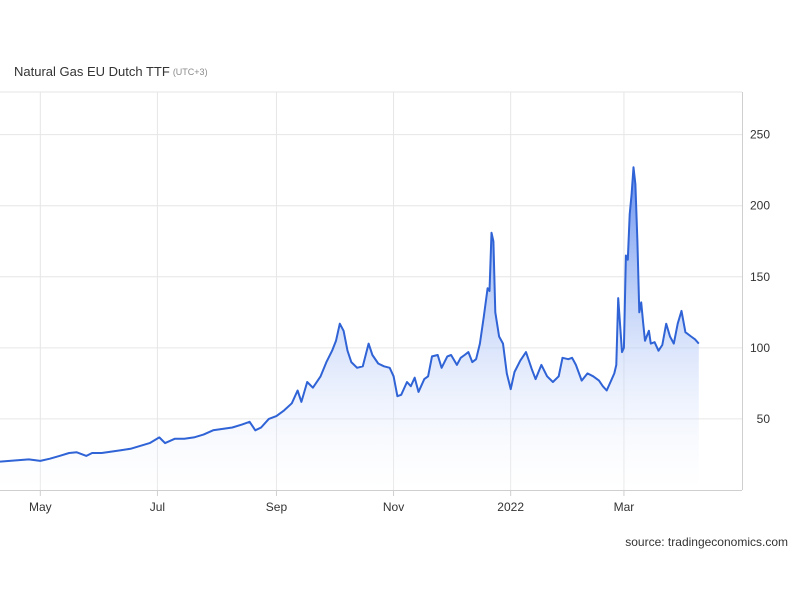 The width and height of the screenshot is (800, 600). What do you see at coordinates (190, 72) in the screenshot?
I see `timezone-label: (UTC+3)` at bounding box center [190, 72].